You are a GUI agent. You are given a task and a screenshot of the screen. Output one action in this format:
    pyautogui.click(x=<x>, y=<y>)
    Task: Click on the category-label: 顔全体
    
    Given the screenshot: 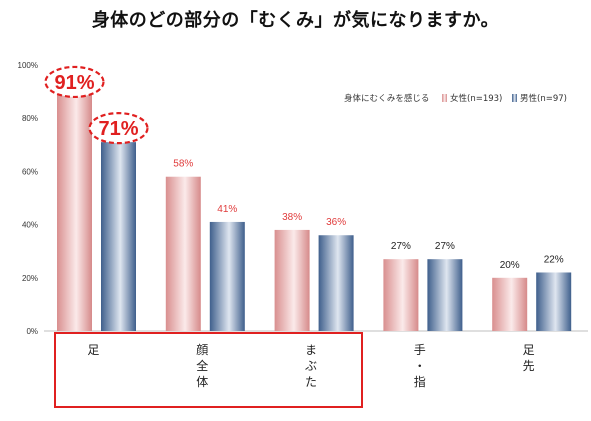 What is the action you would take?
    pyautogui.click(x=202, y=365)
    